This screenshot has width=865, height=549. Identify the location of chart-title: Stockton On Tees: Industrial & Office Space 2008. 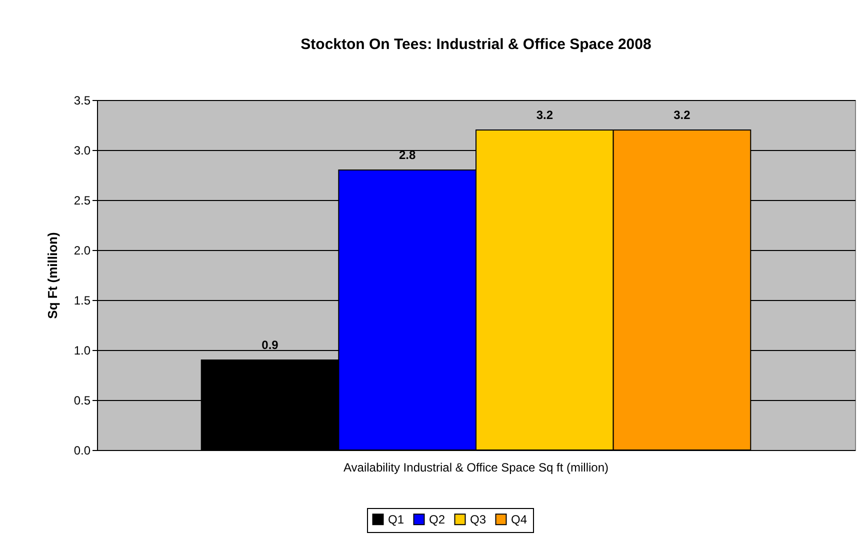
(476, 44).